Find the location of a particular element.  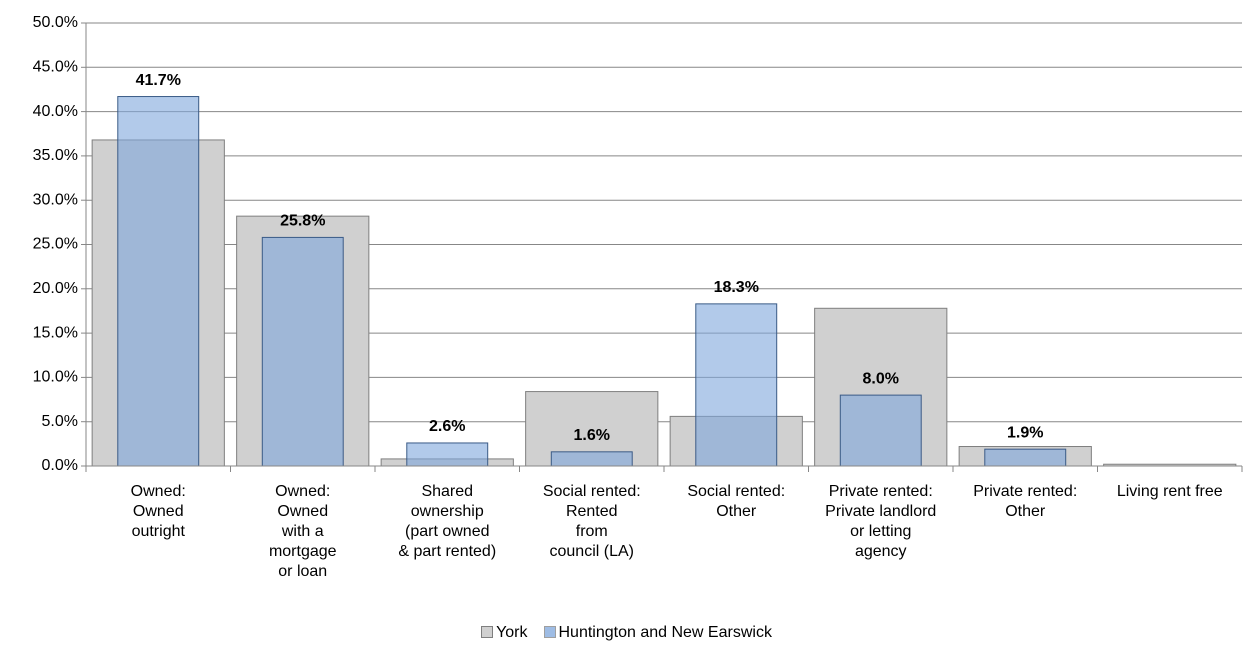

data-label: 1.9% is located at coordinates (1025, 432).